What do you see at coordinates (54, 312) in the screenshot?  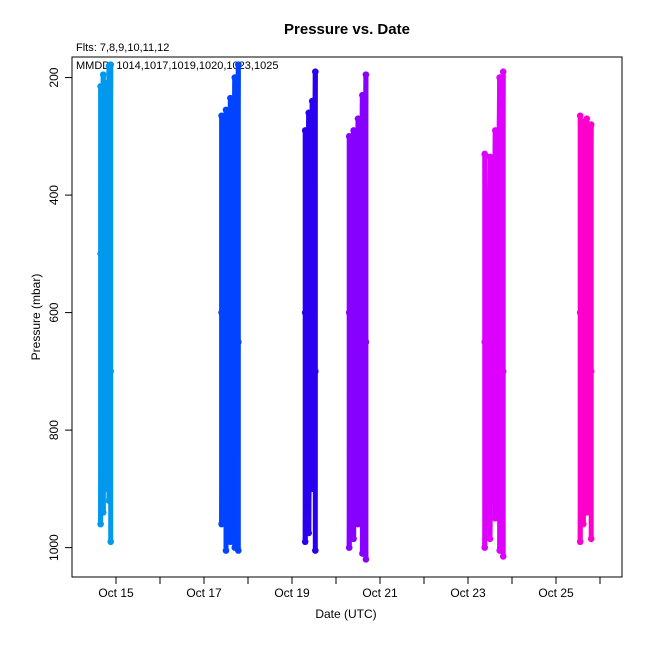 I see `y-tick-label: 600` at bounding box center [54, 312].